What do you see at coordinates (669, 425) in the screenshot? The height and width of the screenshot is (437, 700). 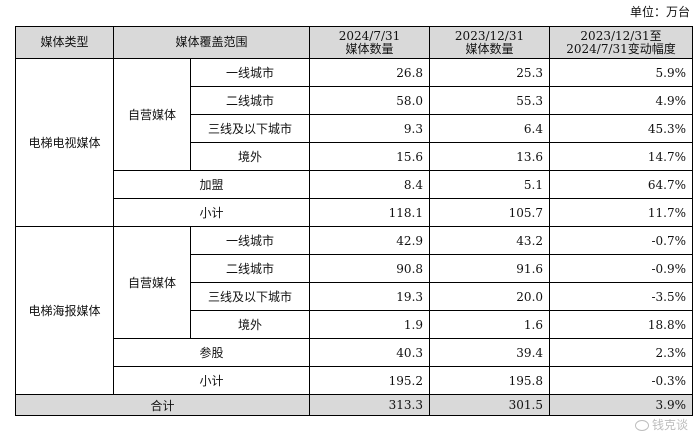 I see `watermark-text: 钱克谈` at bounding box center [669, 425].